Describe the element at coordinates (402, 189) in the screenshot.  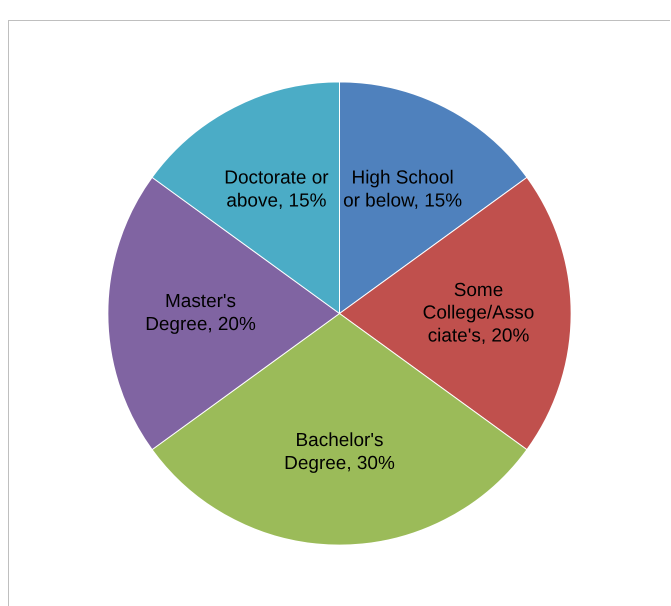
I see `slice-label: High School or below, 15%` at that location.